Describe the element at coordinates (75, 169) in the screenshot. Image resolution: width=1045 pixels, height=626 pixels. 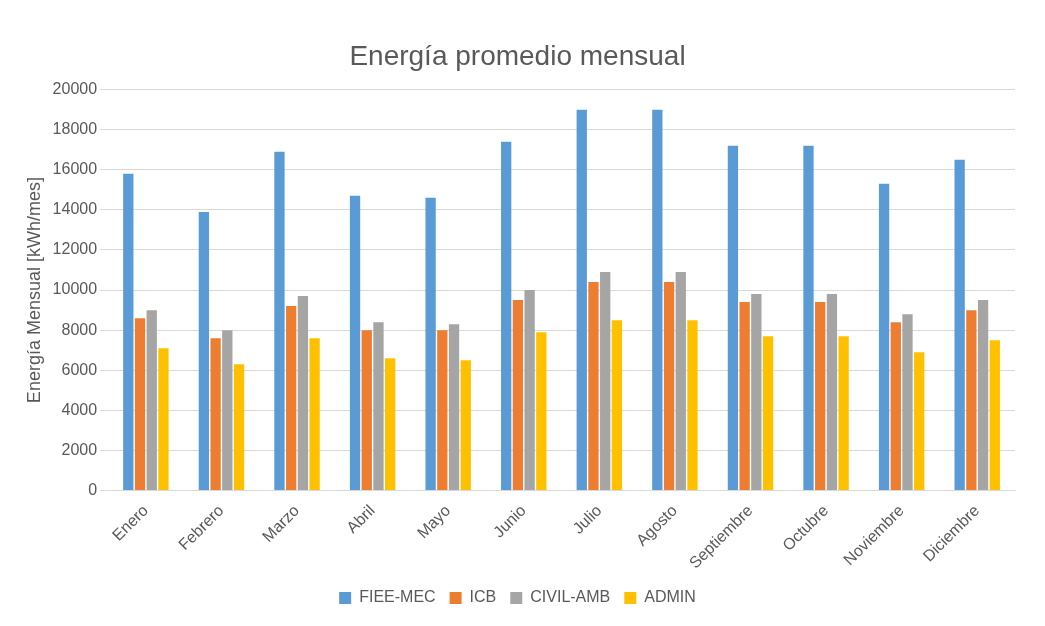
I see `y-tick-label: 16000` at that location.